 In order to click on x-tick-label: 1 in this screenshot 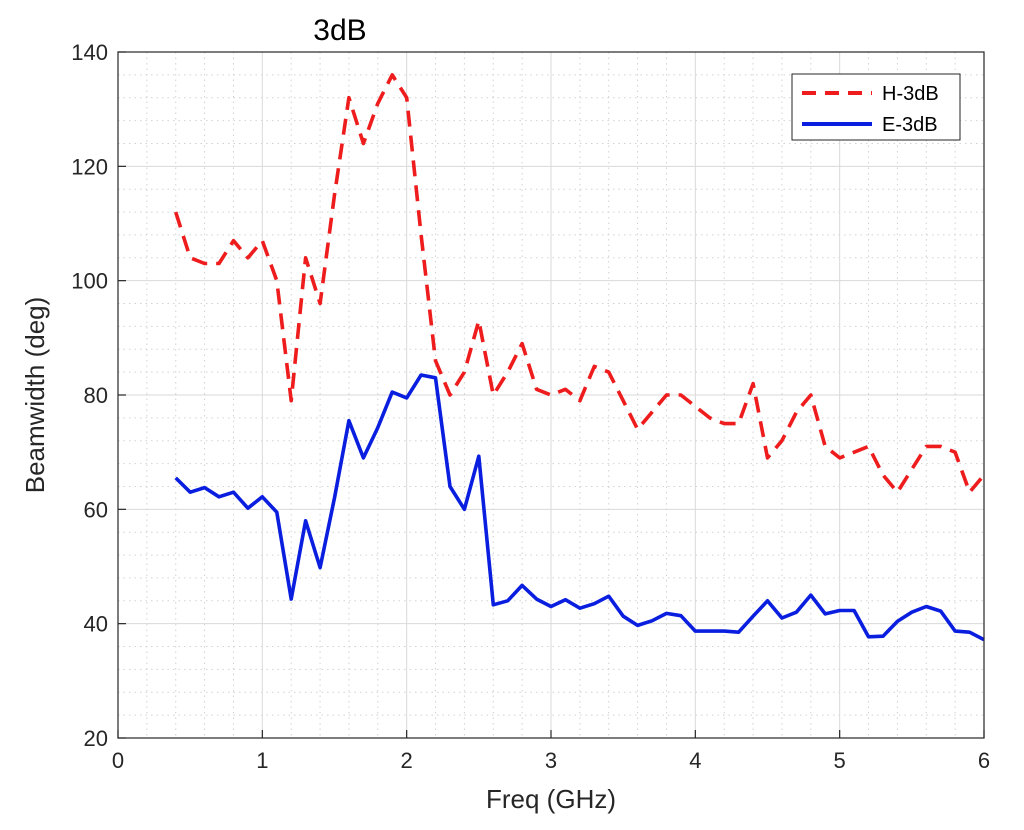, I will do `click(262, 760)`.